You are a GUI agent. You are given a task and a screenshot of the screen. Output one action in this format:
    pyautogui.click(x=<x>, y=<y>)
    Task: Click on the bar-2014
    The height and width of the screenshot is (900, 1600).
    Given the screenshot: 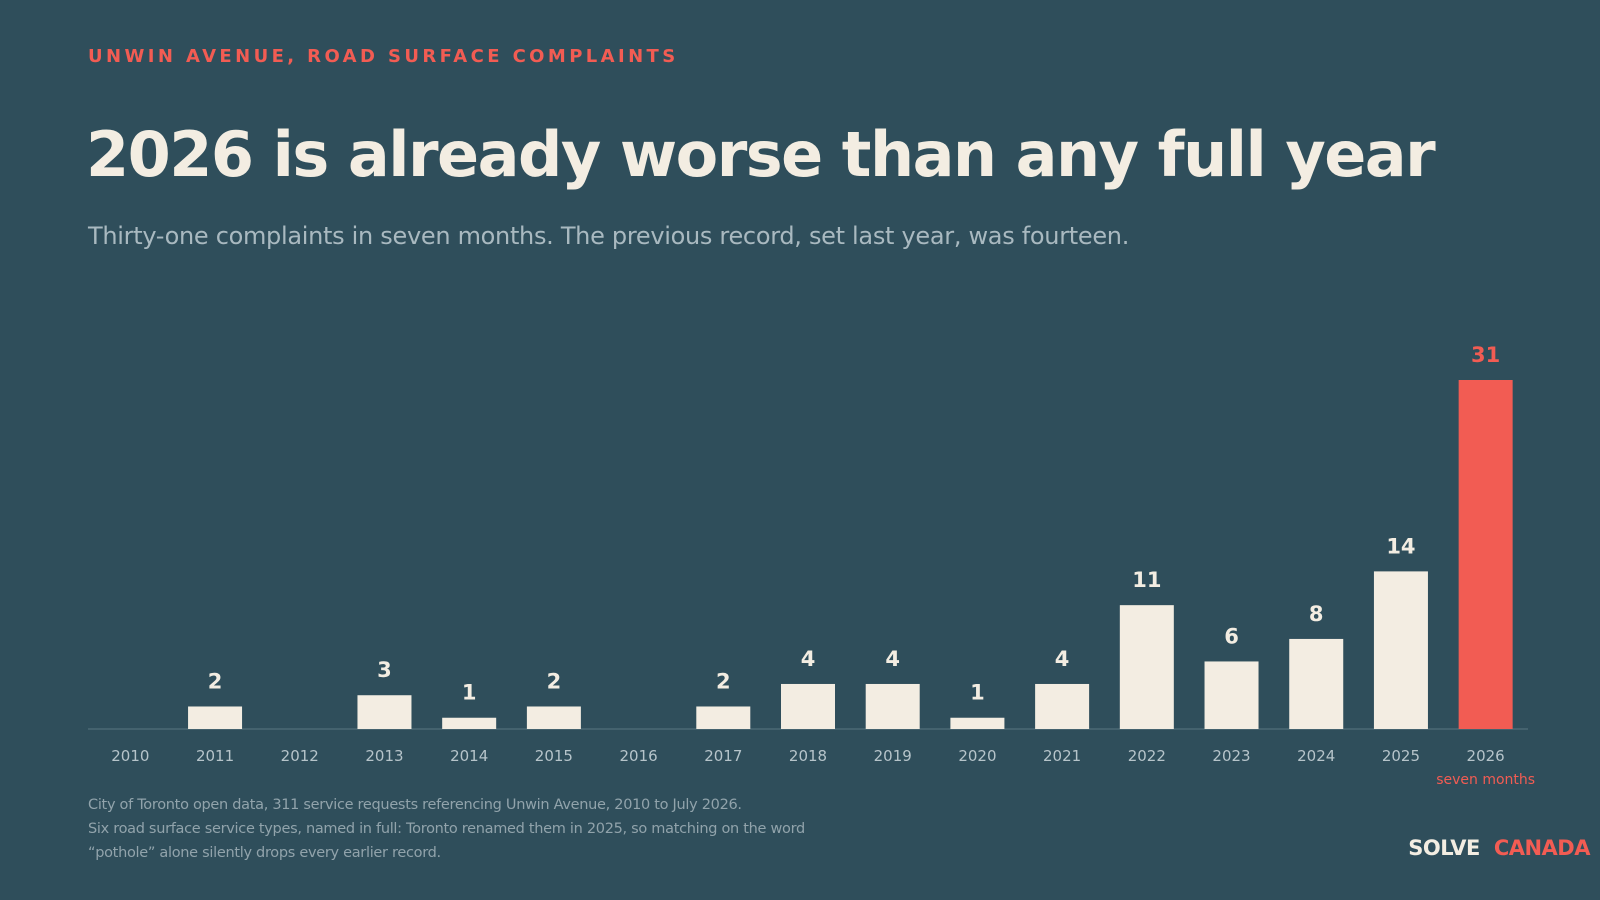 What is the action you would take?
    pyautogui.click(x=469, y=723)
    